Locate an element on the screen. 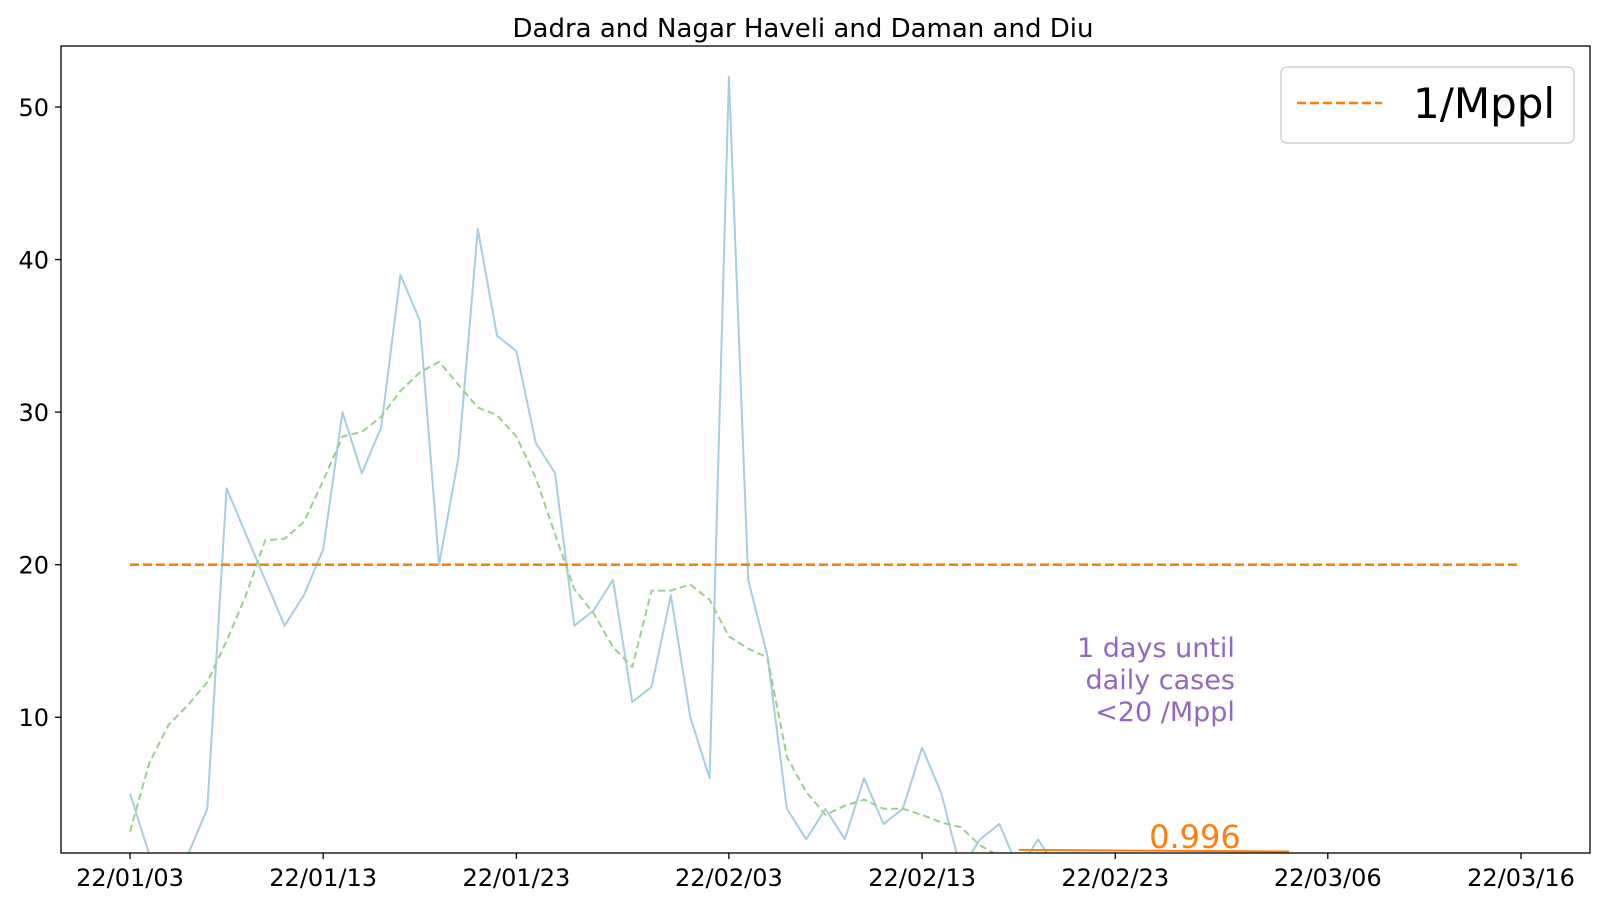 The width and height of the screenshot is (1600, 900). y-tick-label: 10 is located at coordinates (33, 718).